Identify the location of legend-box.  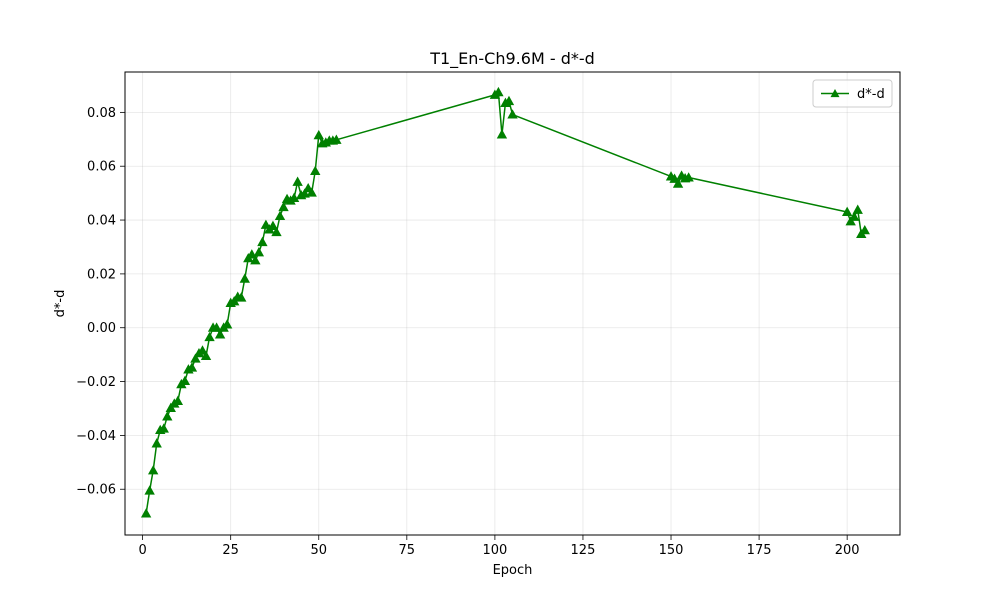
(852, 93).